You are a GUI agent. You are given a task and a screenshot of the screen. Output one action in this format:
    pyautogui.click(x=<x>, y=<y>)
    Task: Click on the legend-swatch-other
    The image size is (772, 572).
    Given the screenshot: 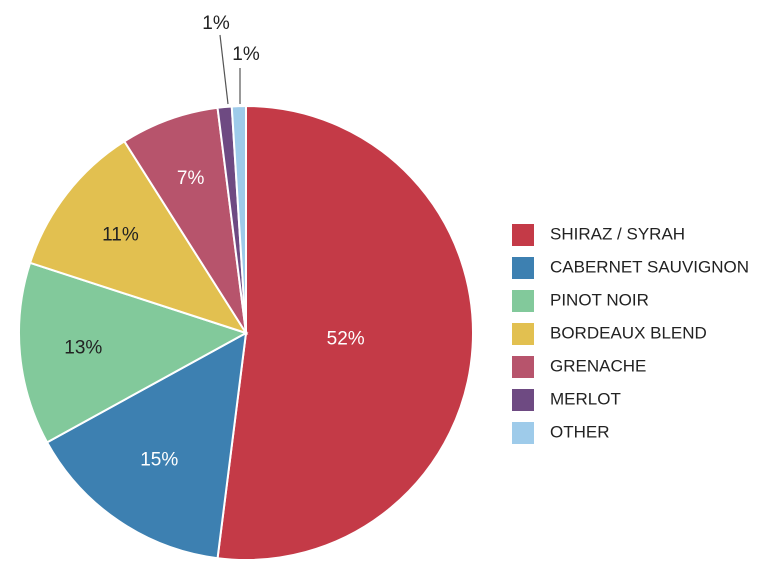 What is the action you would take?
    pyautogui.click(x=523, y=433)
    